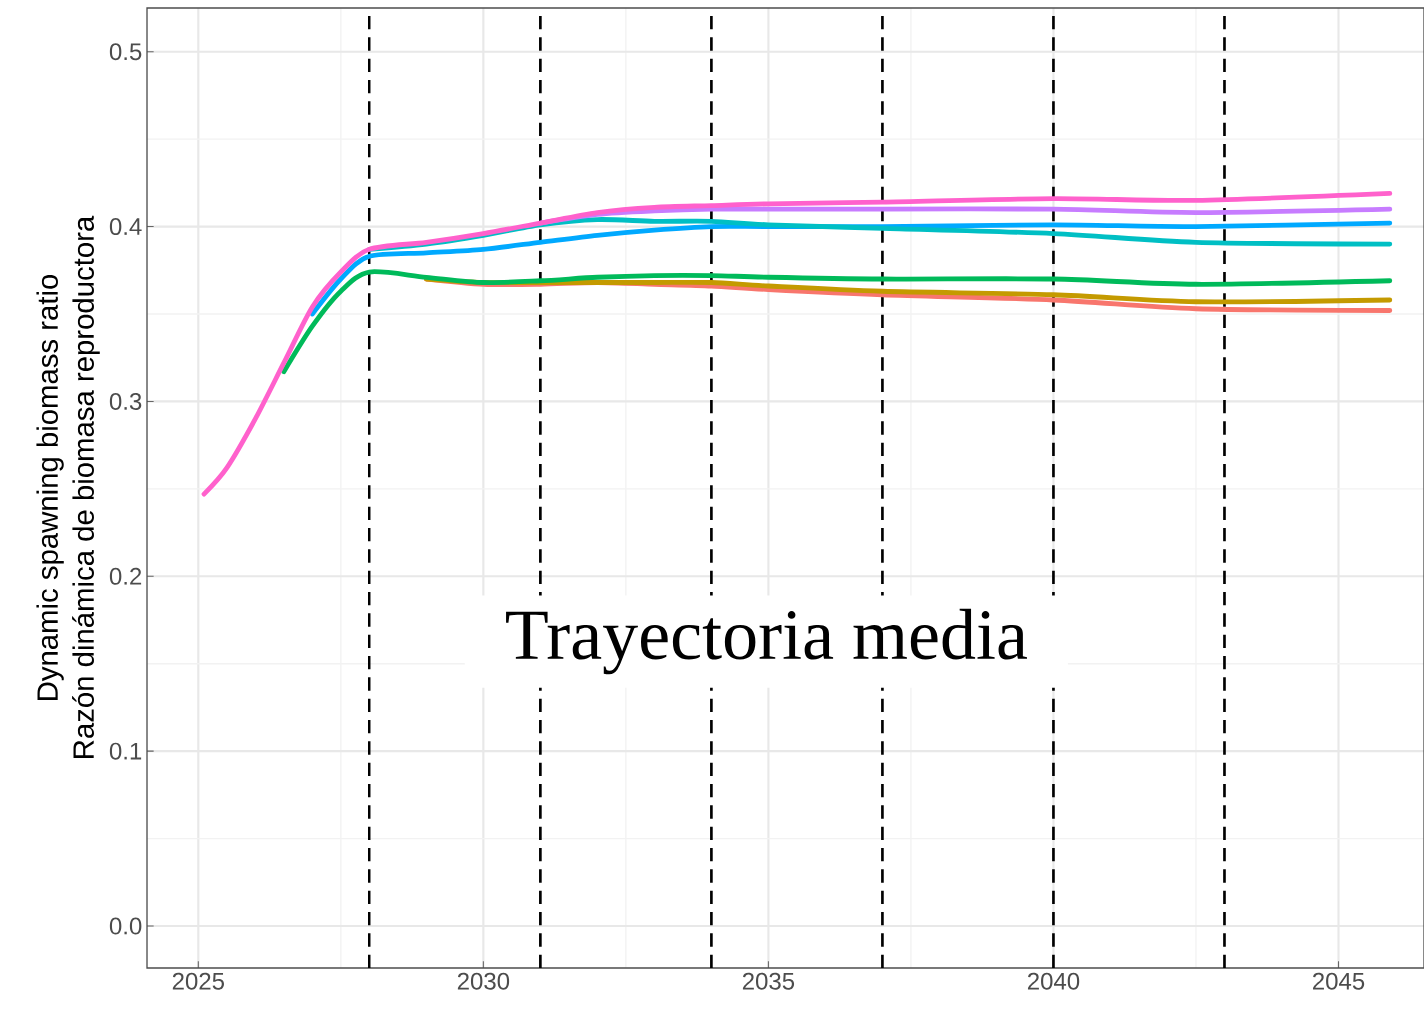 The width and height of the screenshot is (1424, 1009). Describe the element at coordinates (125, 227) in the screenshot. I see `y-tick-label: 0.4` at that location.